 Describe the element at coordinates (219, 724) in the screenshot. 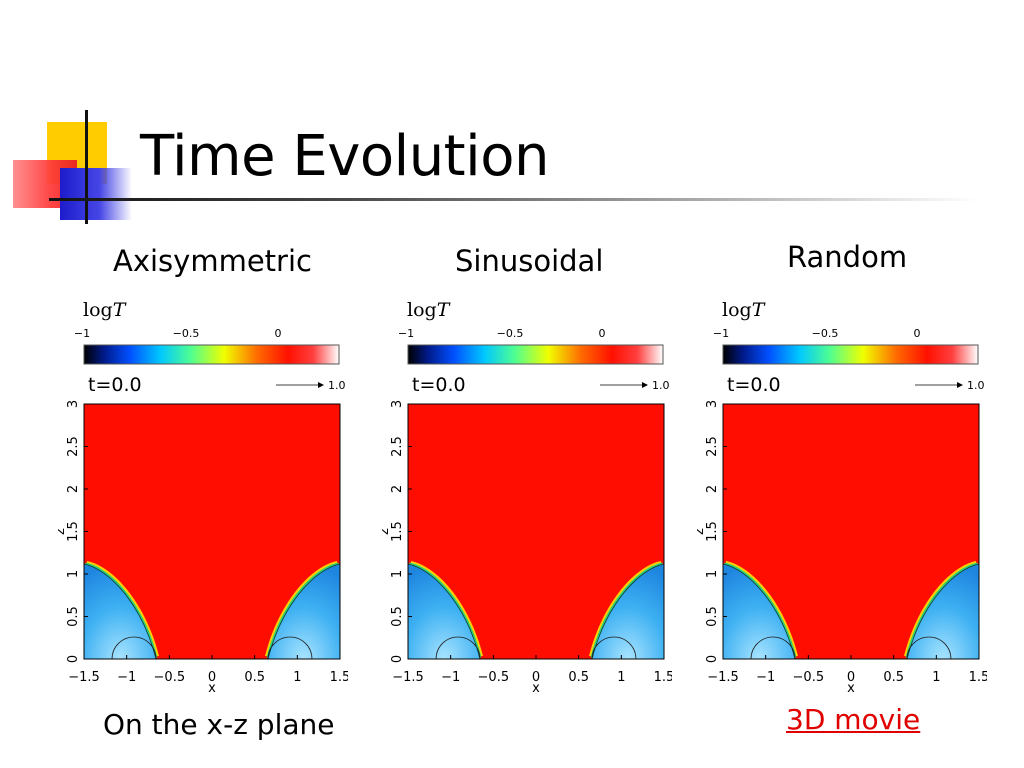

I see `plane-caption: On the x-z plane` at that location.